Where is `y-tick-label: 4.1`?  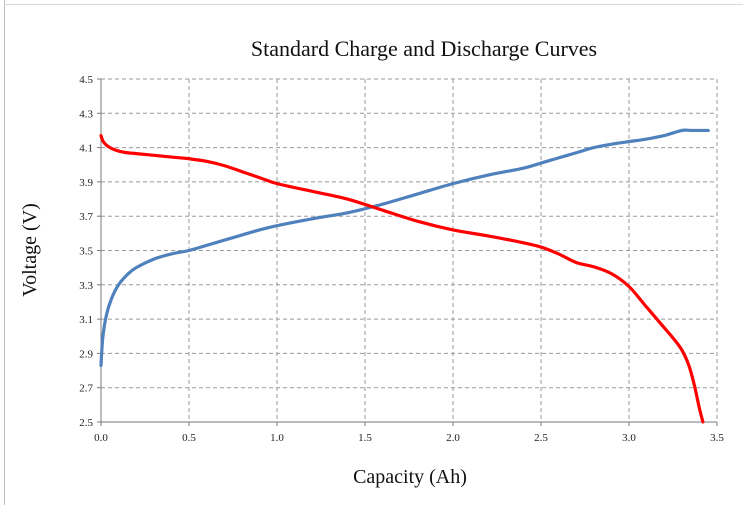 y-tick-label: 4.1 is located at coordinates (86, 149).